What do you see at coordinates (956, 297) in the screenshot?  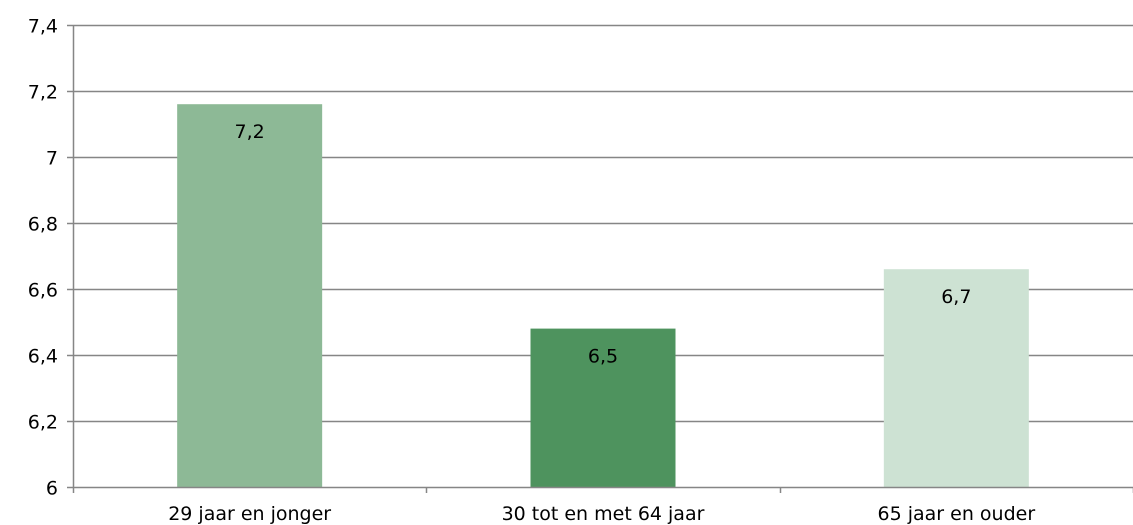 I see `data-label: 6,7` at bounding box center [956, 297].